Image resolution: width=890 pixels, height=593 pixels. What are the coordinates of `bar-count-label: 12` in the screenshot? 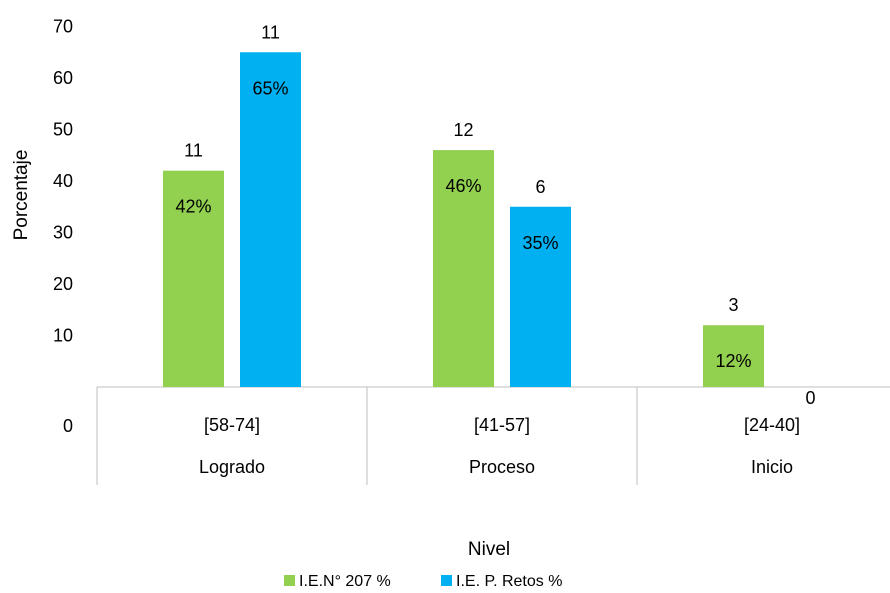 It's located at (463, 130).